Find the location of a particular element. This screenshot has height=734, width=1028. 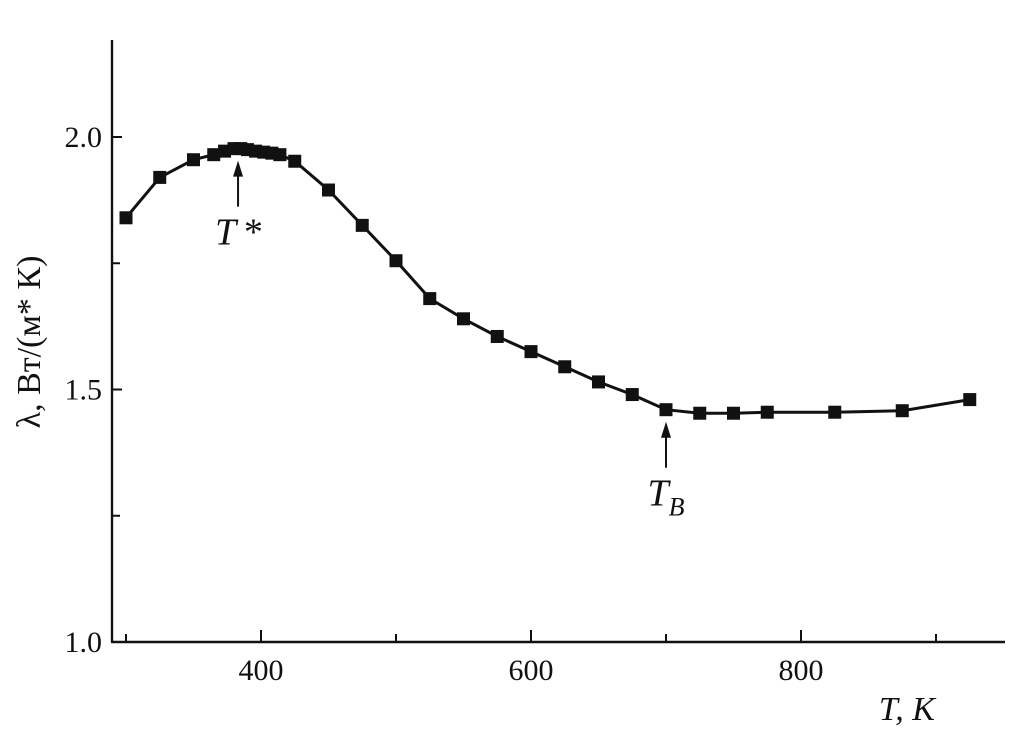

x-tick-label: 400 is located at coordinates (261, 670).